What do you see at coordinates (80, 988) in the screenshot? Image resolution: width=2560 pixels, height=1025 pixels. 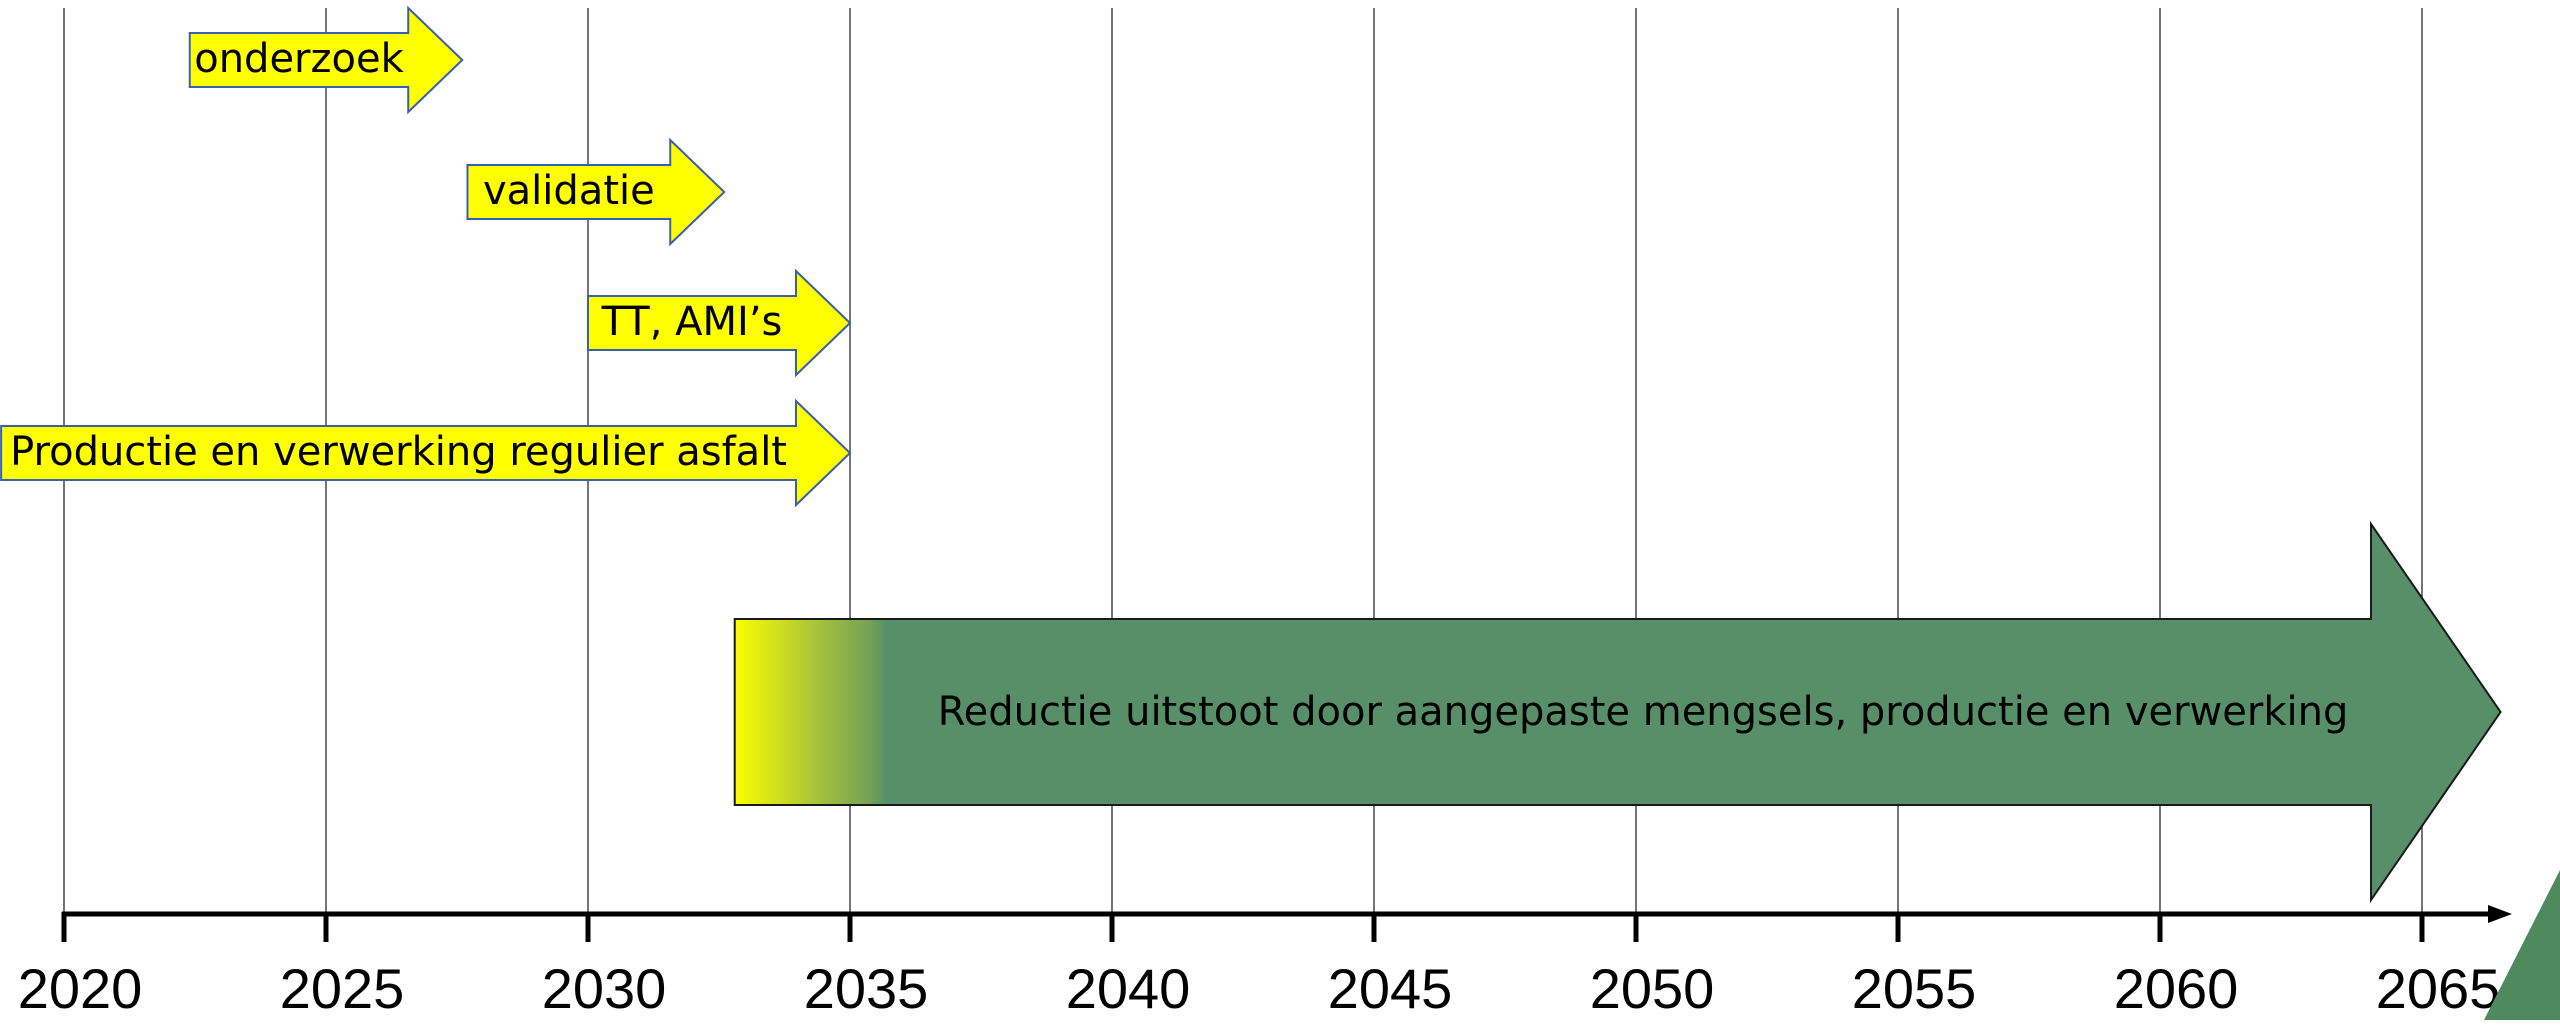 I see `year-label-2020: 2020` at bounding box center [80, 988].